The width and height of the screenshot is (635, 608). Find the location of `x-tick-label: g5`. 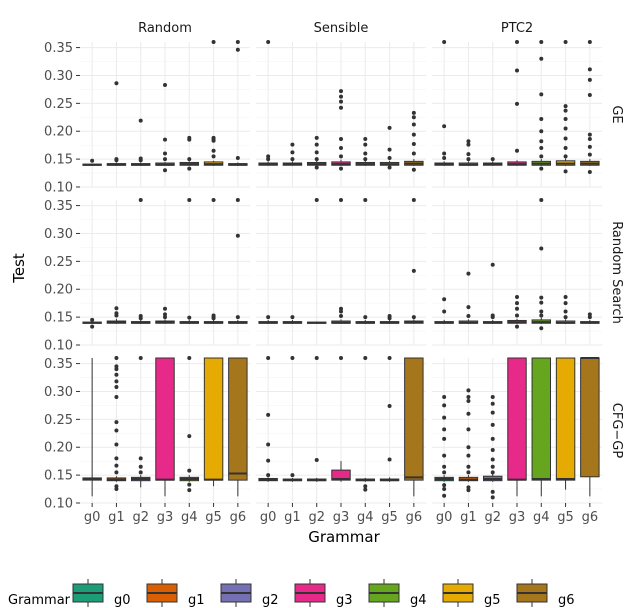

x-tick-label: g5 is located at coordinates (213, 517).